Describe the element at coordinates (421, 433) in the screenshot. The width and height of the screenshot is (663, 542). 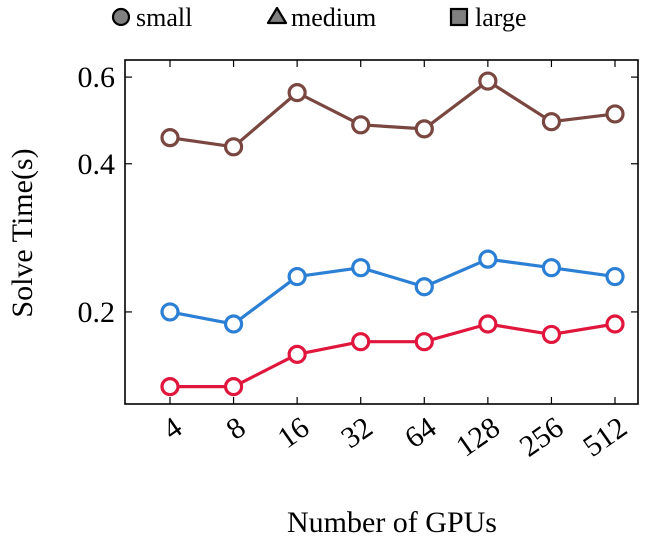
I see `x-tick-label: 64` at that location.